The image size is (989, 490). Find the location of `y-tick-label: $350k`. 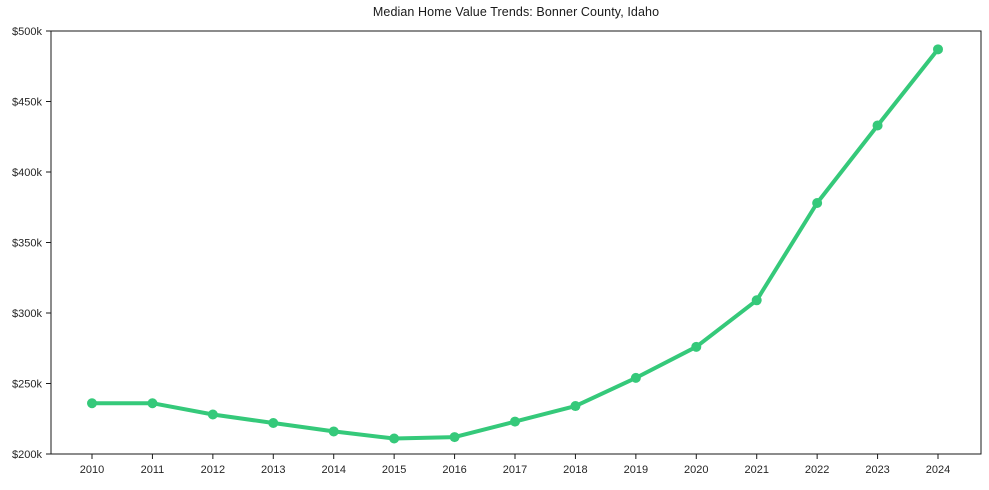

y-tick-label: $350k is located at coordinates (27, 244).